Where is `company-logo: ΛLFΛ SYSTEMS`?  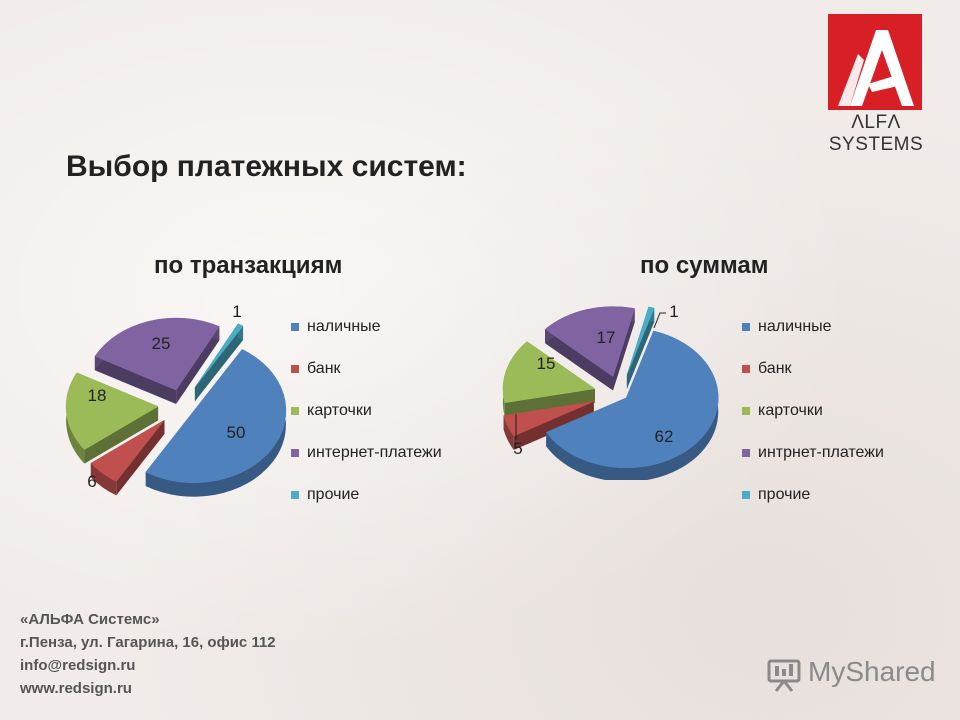 company-logo: ΛLFΛ SYSTEMS is located at coordinates (876, 84).